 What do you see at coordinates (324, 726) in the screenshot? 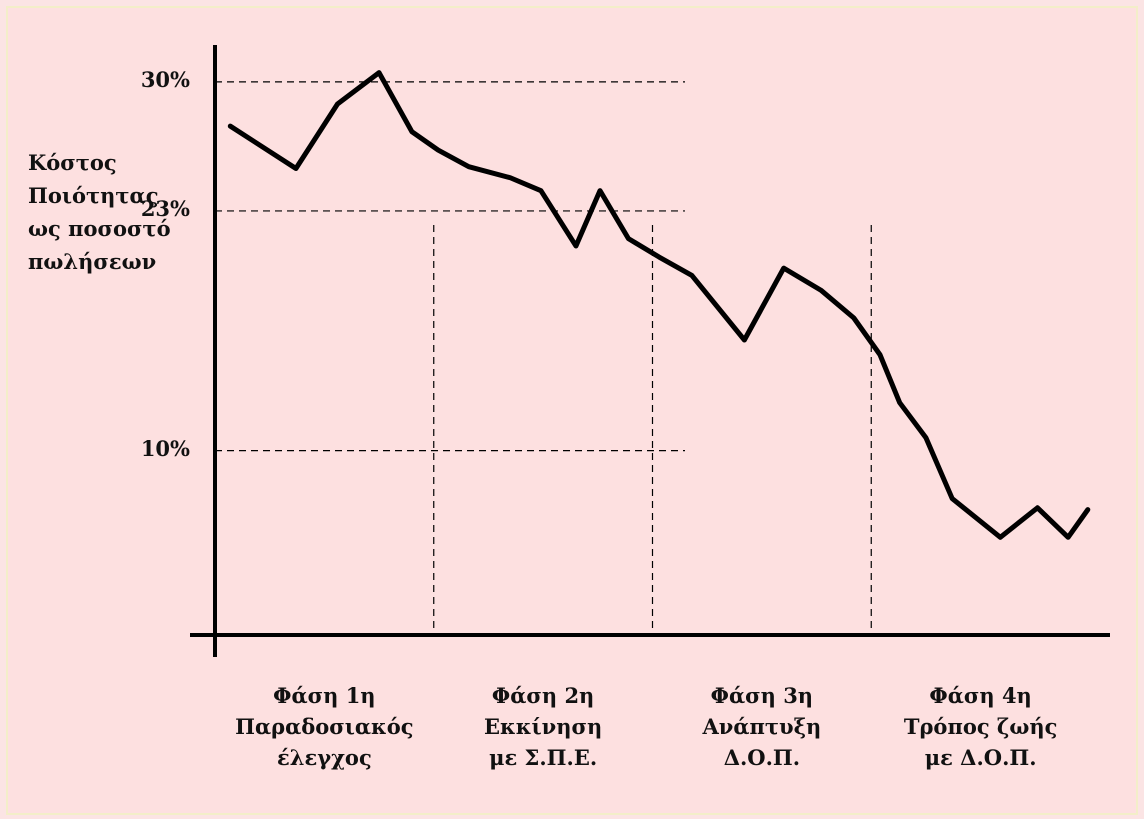
I see `x-tick-label: Φάση 1η Παραδοσιακός έλεγχος` at bounding box center [324, 726].